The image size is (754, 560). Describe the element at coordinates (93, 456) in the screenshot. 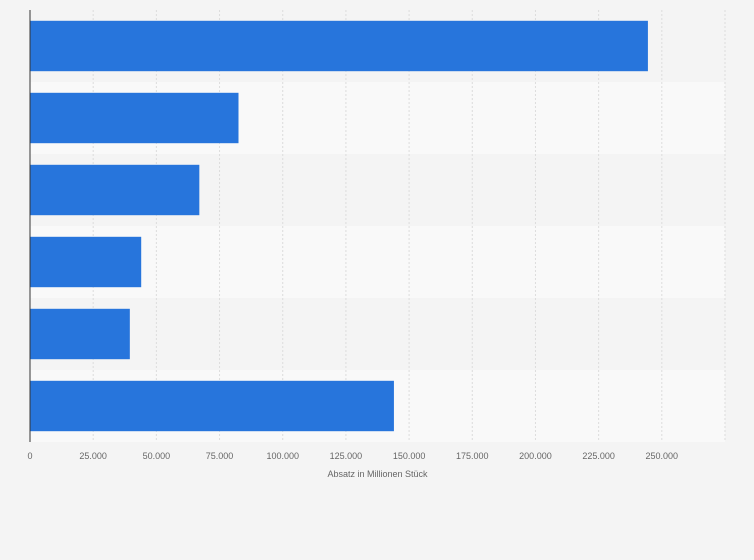

I see `x-tick-label: 25.000` at that location.